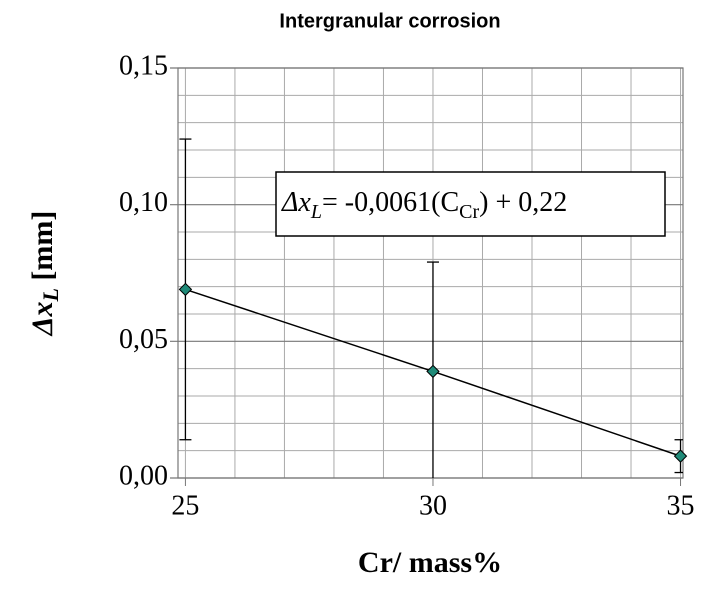 The width and height of the screenshot is (701, 591). Describe the element at coordinates (389, 21) in the screenshot. I see `chart-title: Intergranular corrosion` at that location.